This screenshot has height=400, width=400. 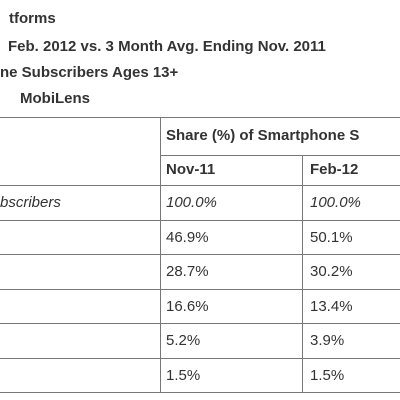 What do you see at coordinates (183, 340) in the screenshot?
I see `cell: 5.2%` at bounding box center [183, 340].